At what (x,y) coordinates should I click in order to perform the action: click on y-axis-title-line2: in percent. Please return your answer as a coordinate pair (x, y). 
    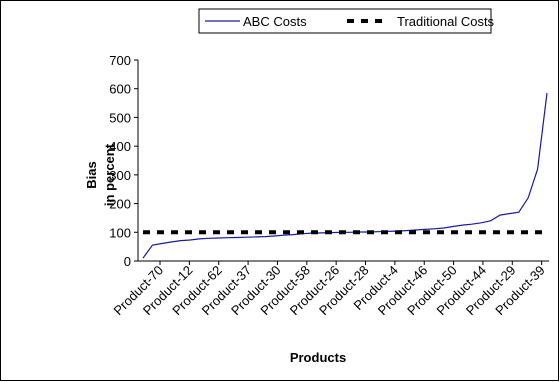
    Looking at the image, I should click on (109, 174).